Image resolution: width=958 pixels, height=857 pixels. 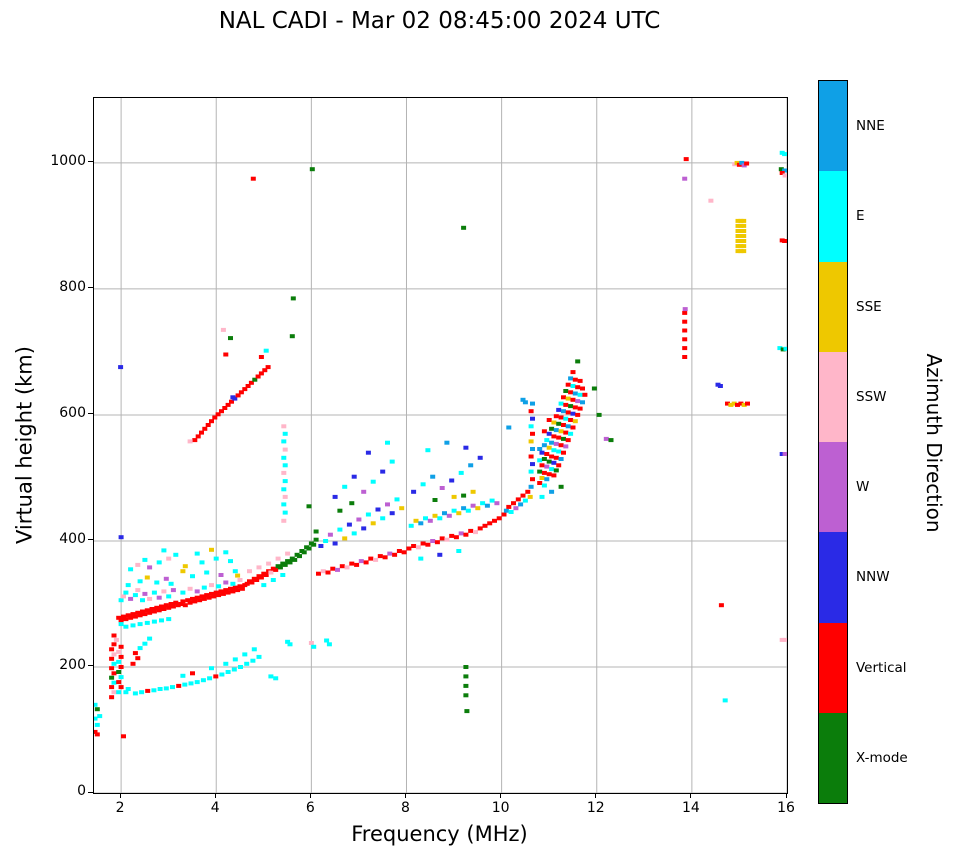 What do you see at coordinates (881, 667) in the screenshot?
I see `colorbar-label-Vertical: Vertical` at bounding box center [881, 667].